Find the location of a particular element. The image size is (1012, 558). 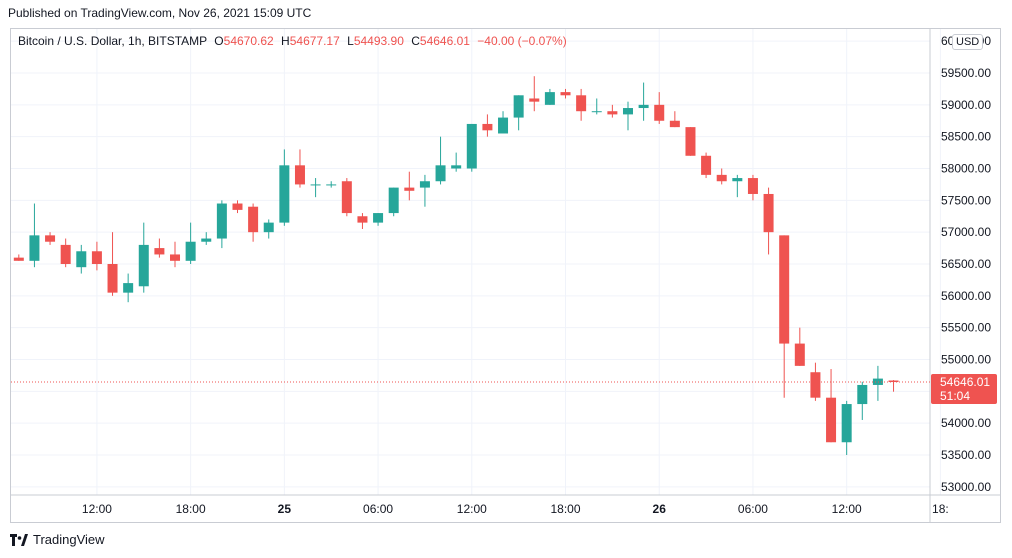

footer-brand: TradingView is located at coordinates (57, 539).